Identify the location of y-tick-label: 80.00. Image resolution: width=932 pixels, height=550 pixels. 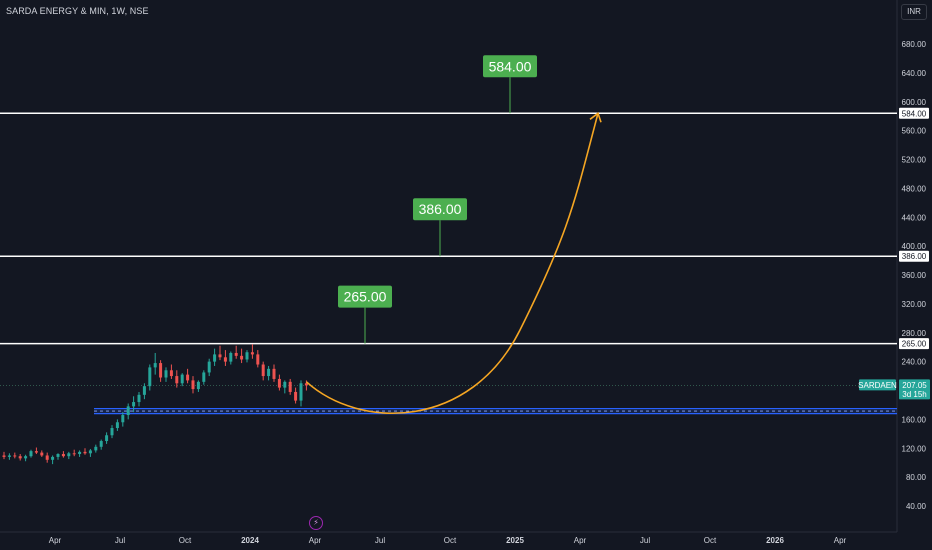
(916, 477).